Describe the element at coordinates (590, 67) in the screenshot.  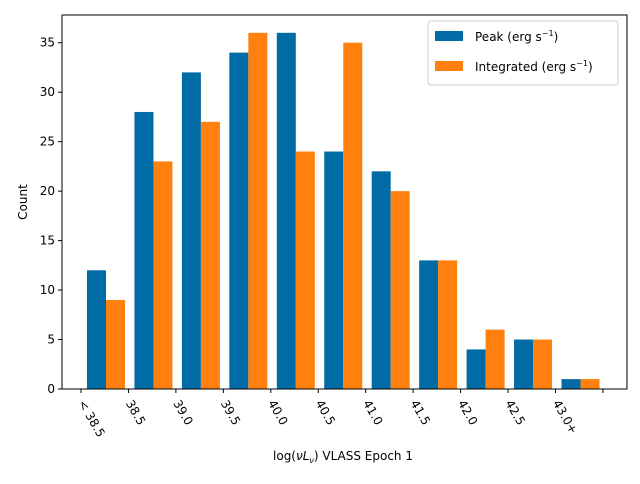
I see `legend-label-integrated-close: )` at that location.